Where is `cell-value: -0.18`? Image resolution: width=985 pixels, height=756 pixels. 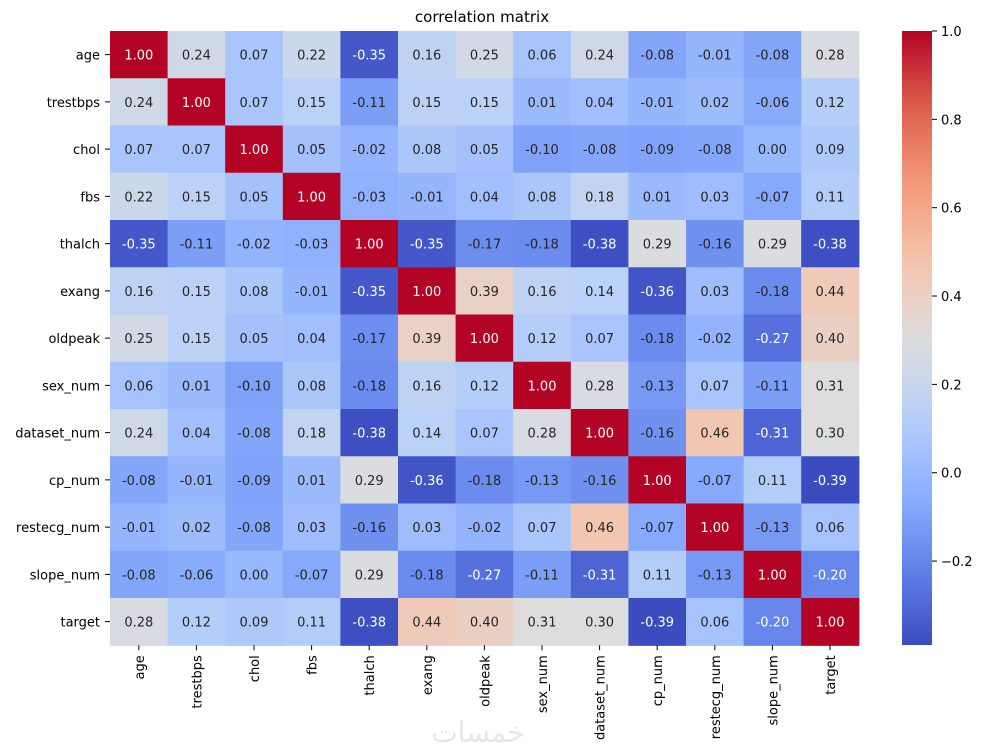
cell-value: -0.18 is located at coordinates (485, 481).